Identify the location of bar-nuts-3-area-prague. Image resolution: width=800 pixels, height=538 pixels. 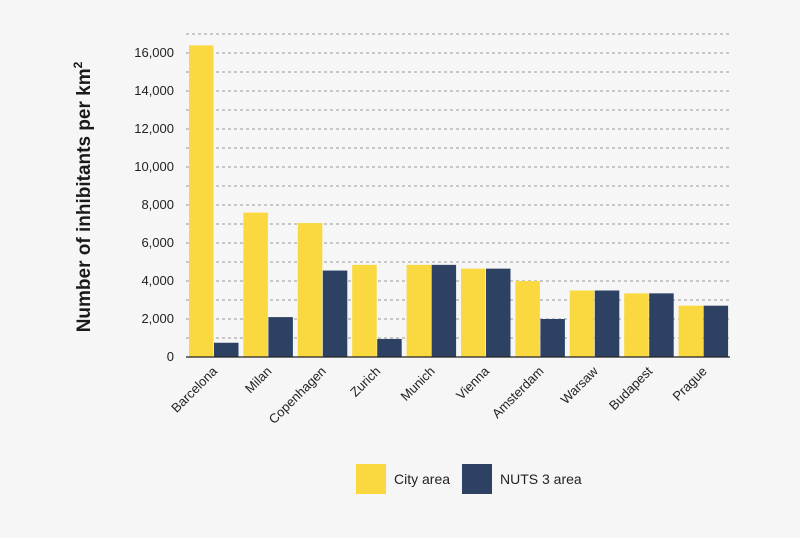
(716, 331).